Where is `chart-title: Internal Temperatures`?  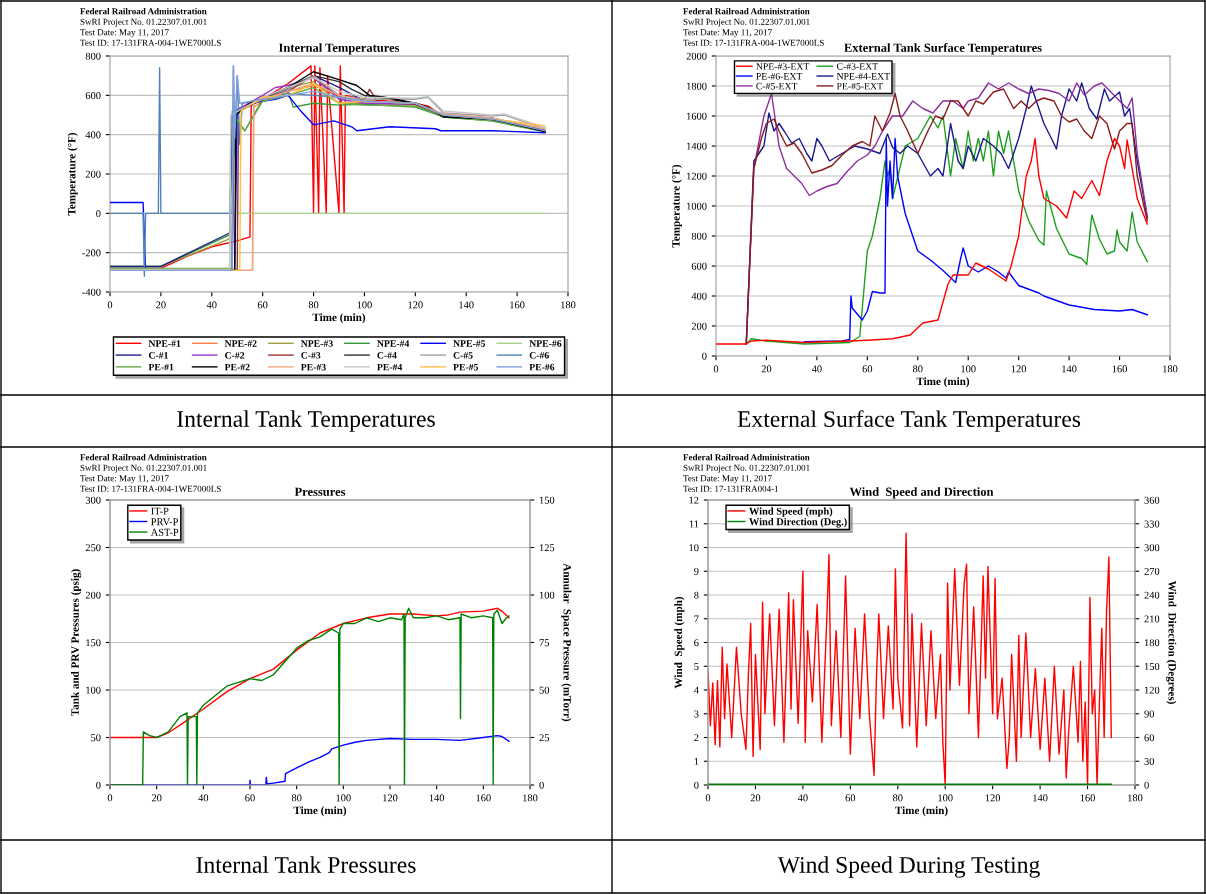 chart-title: Internal Temperatures is located at coordinates (339, 49).